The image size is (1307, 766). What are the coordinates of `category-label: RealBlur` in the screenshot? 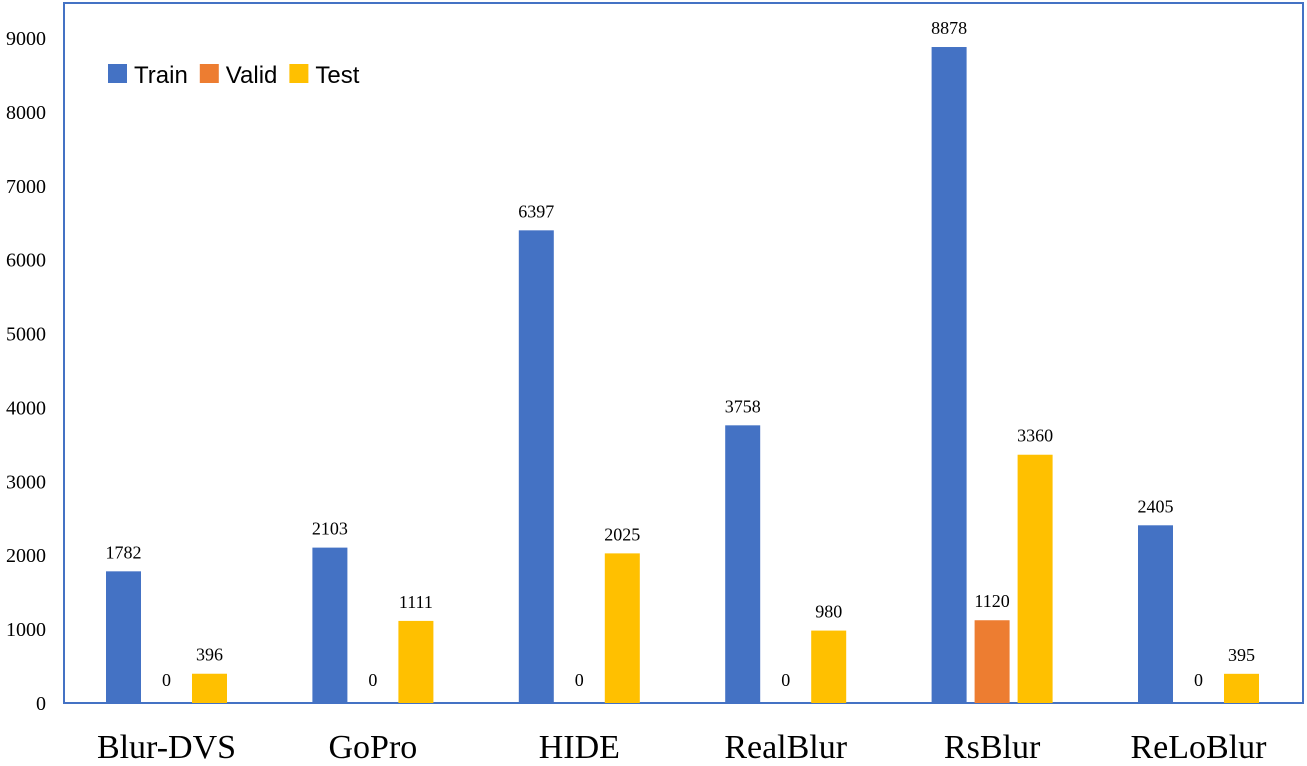 It's located at (785, 747).